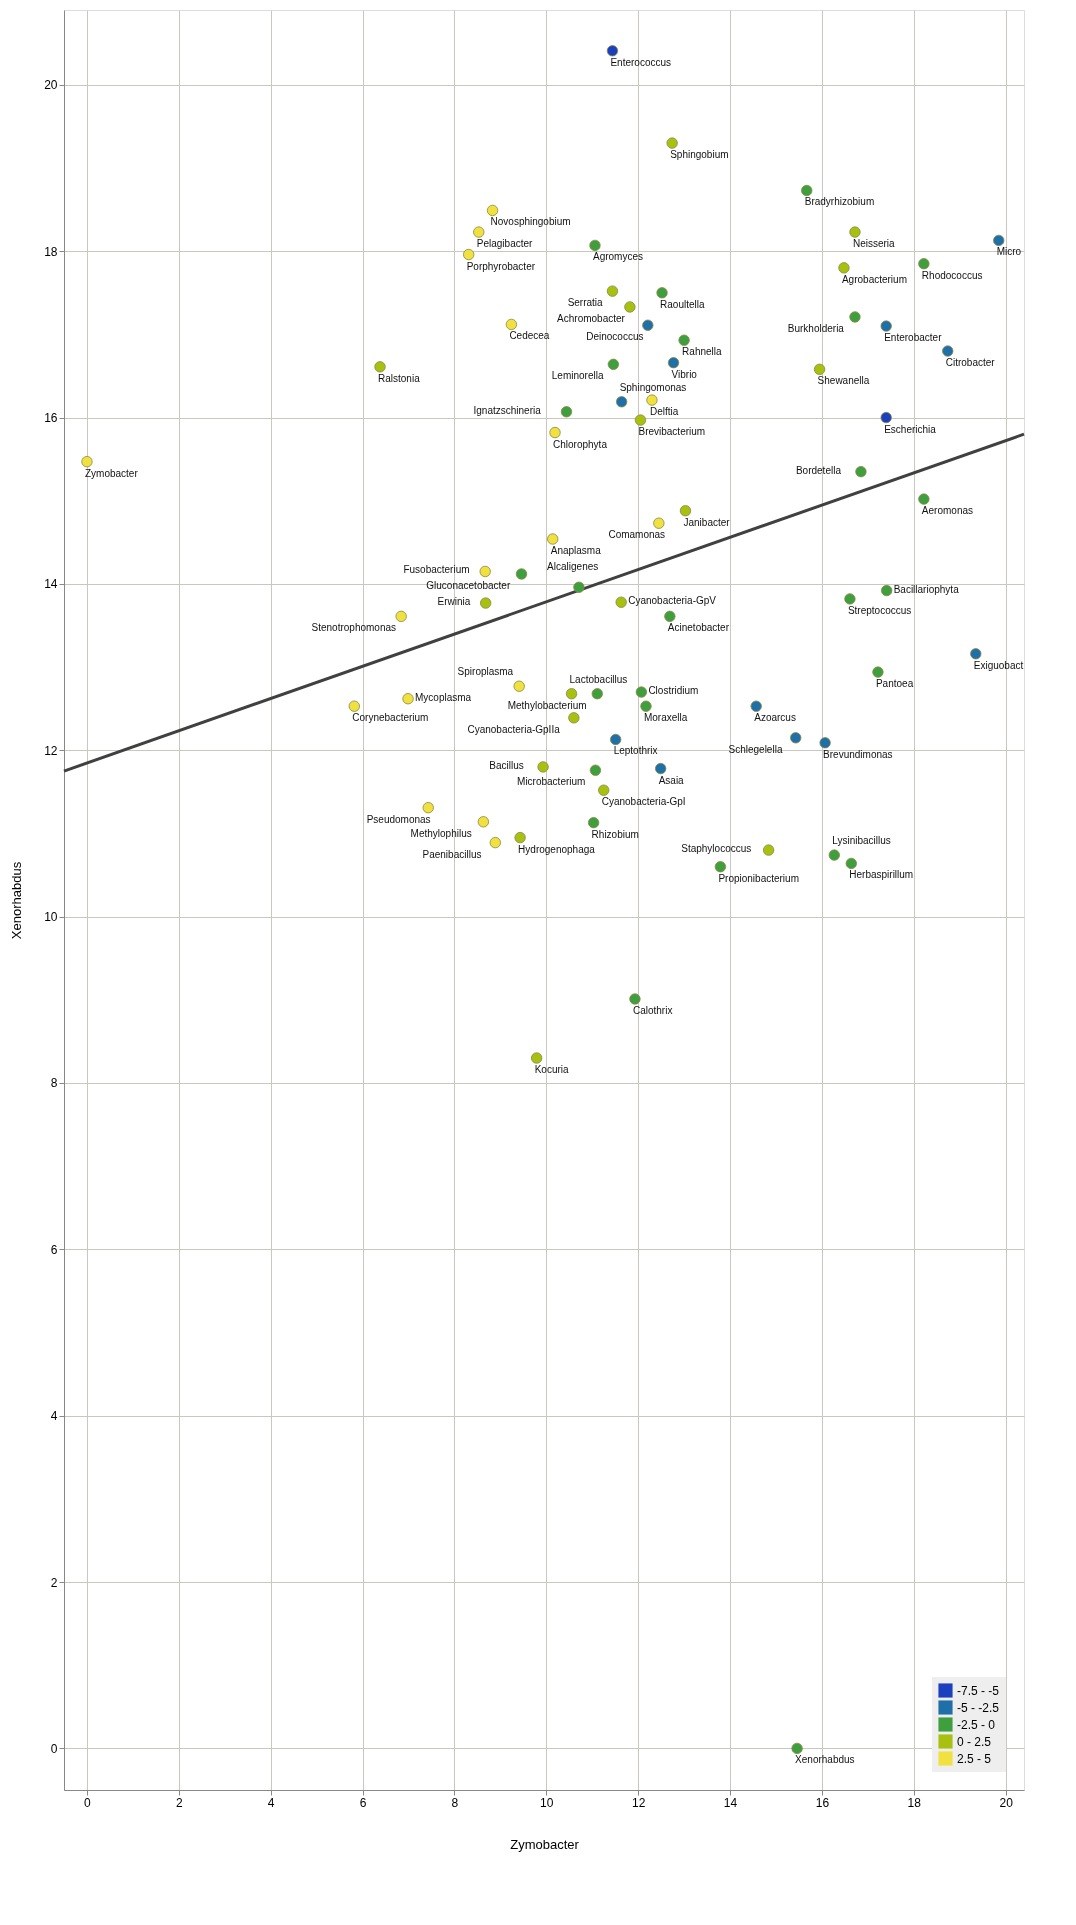 This screenshot has width=1076, height=1925. Describe the element at coordinates (699, 155) in the screenshot. I see `annotation: Sphingobium` at that location.